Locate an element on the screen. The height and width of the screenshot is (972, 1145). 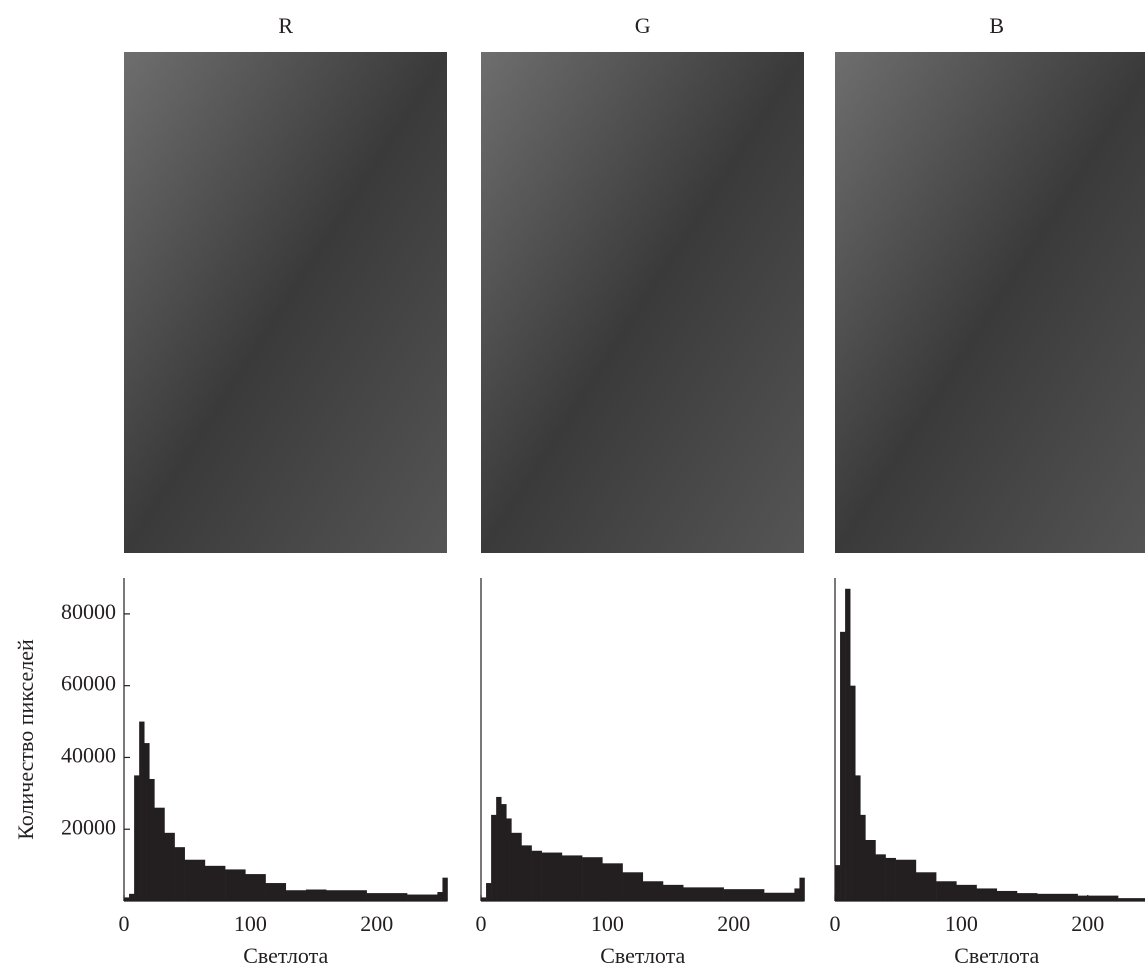
panel-title: B is located at coordinates (996, 25).